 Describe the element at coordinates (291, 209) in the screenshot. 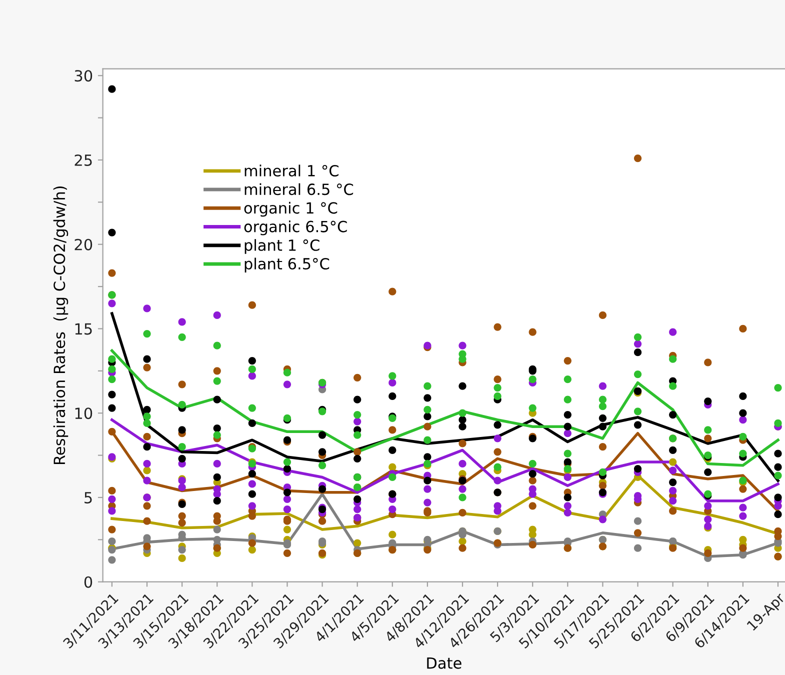

I see `legend-label: organic 1 °C` at that location.